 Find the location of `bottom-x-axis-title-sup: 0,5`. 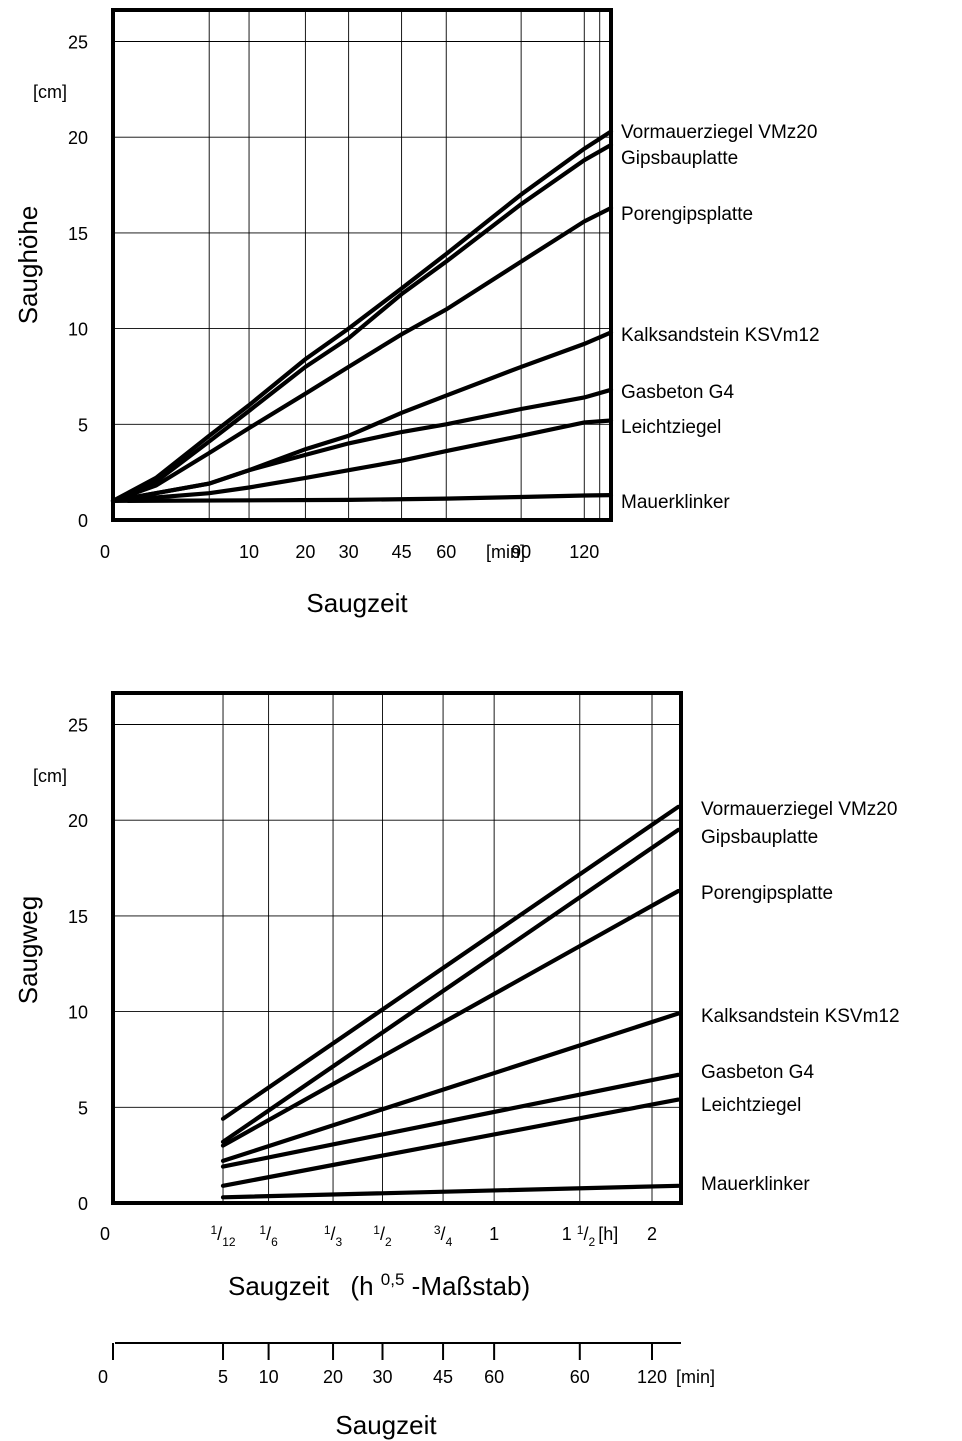

bottom-x-axis-title-sup: 0,5 is located at coordinates (393, 1279).